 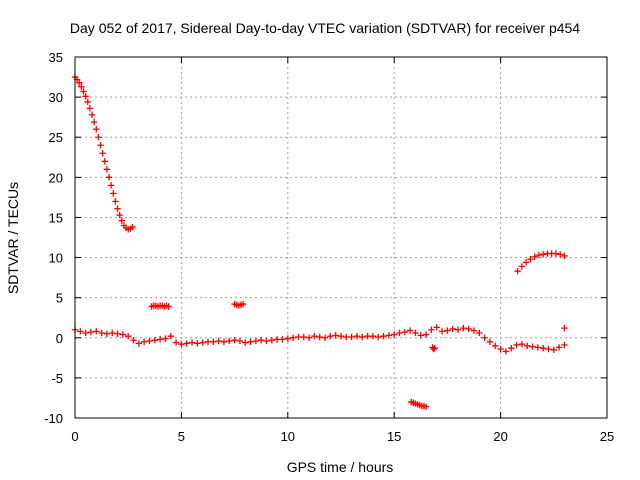 What do you see at coordinates (394, 436) in the screenshot?
I see `x-tick-label: 15` at bounding box center [394, 436].